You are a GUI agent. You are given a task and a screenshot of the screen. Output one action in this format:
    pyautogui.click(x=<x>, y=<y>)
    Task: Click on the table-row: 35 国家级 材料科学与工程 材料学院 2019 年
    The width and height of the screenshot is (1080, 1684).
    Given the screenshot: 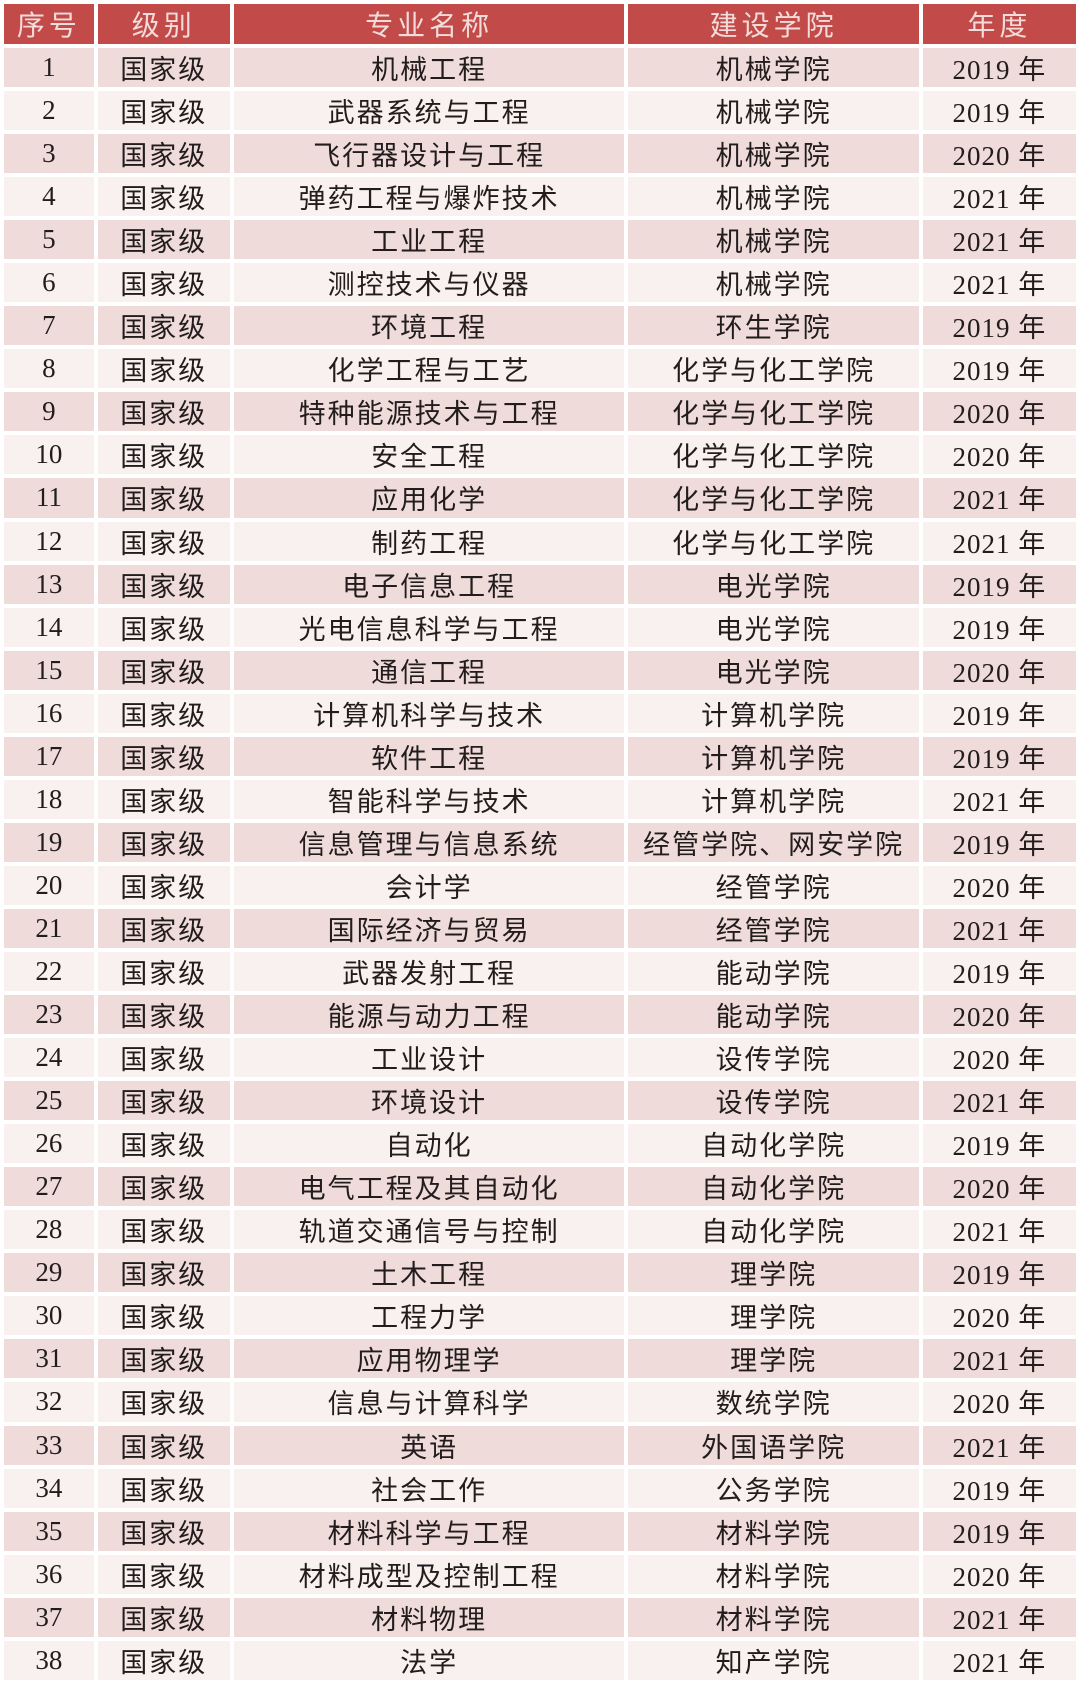 What is the action you would take?
    pyautogui.click(x=540, y=1531)
    